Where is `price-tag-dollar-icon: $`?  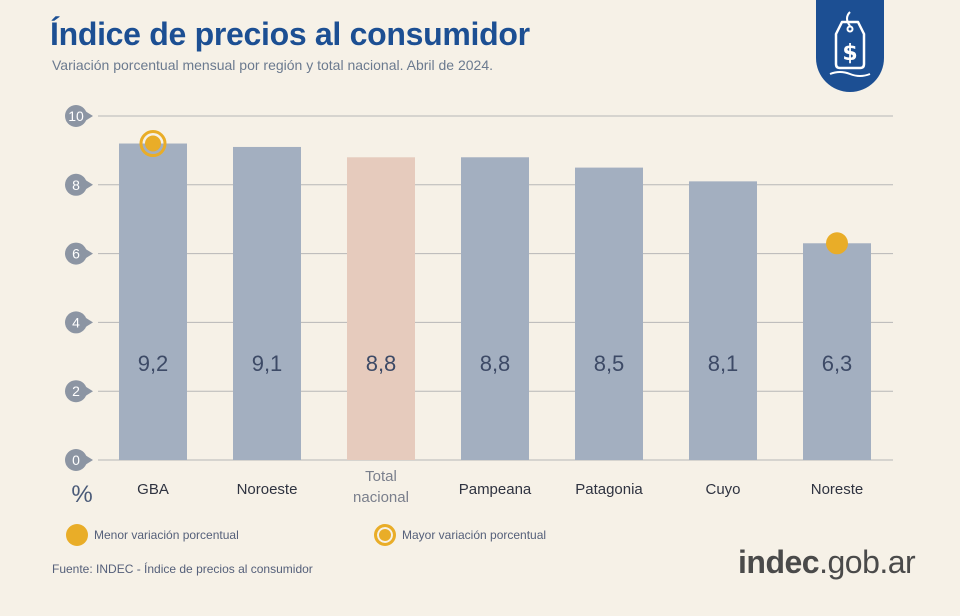 price-tag-dollar-icon: $ is located at coordinates (850, 44).